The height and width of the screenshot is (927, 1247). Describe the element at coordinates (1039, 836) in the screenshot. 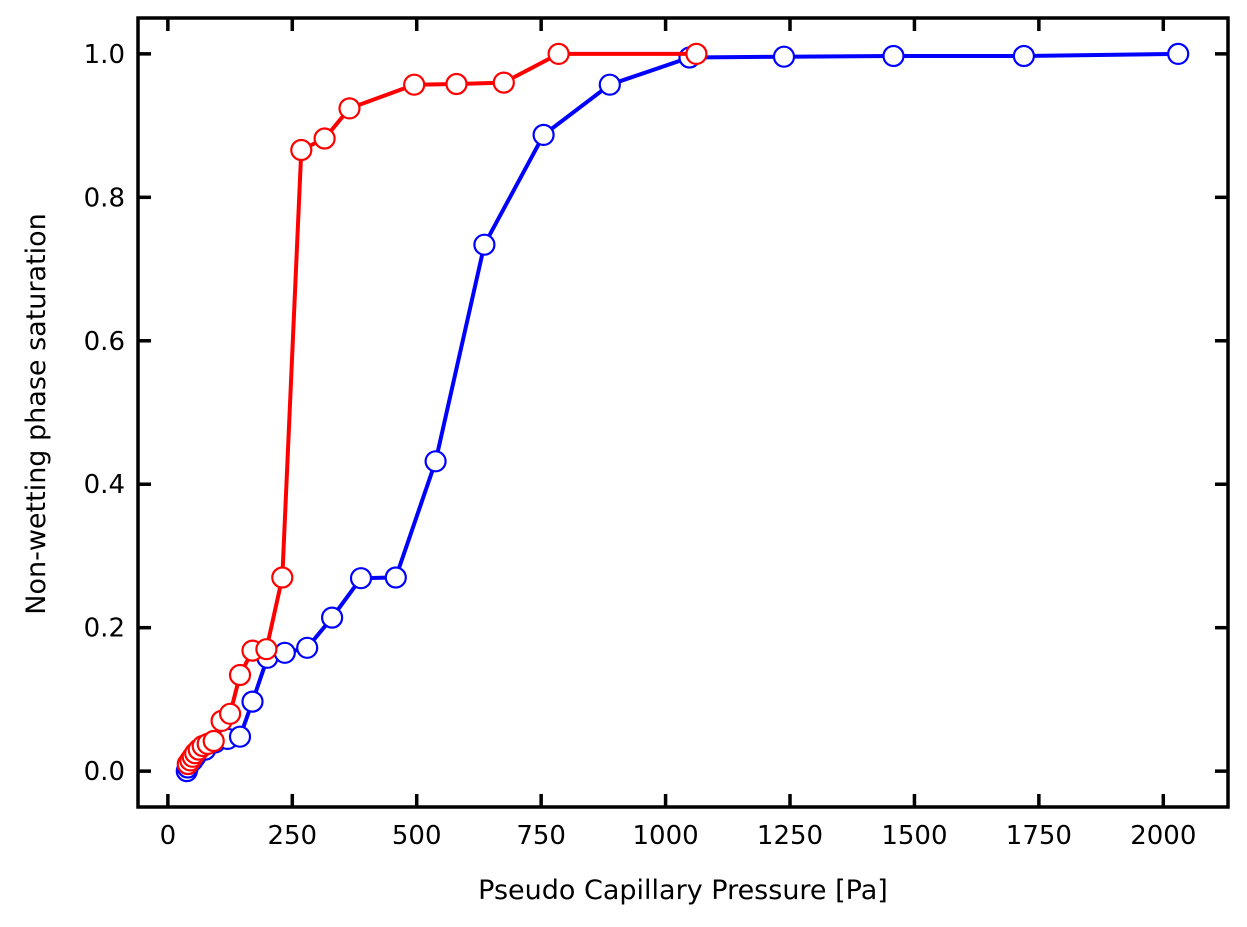

I see `x-tick-label: 1750` at that location.